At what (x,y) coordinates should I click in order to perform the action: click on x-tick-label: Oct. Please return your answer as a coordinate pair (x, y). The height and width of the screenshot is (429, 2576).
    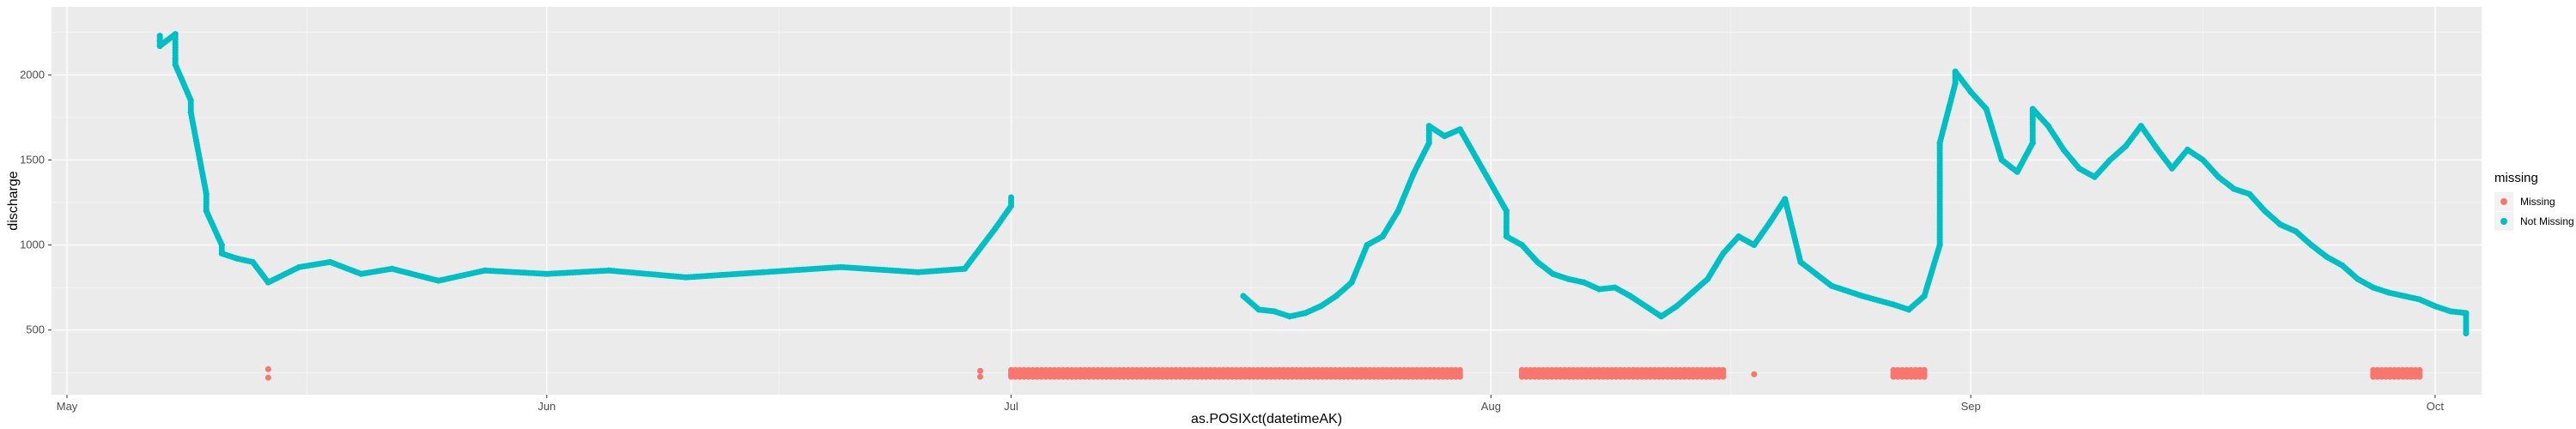
    Looking at the image, I should click on (2436, 406).